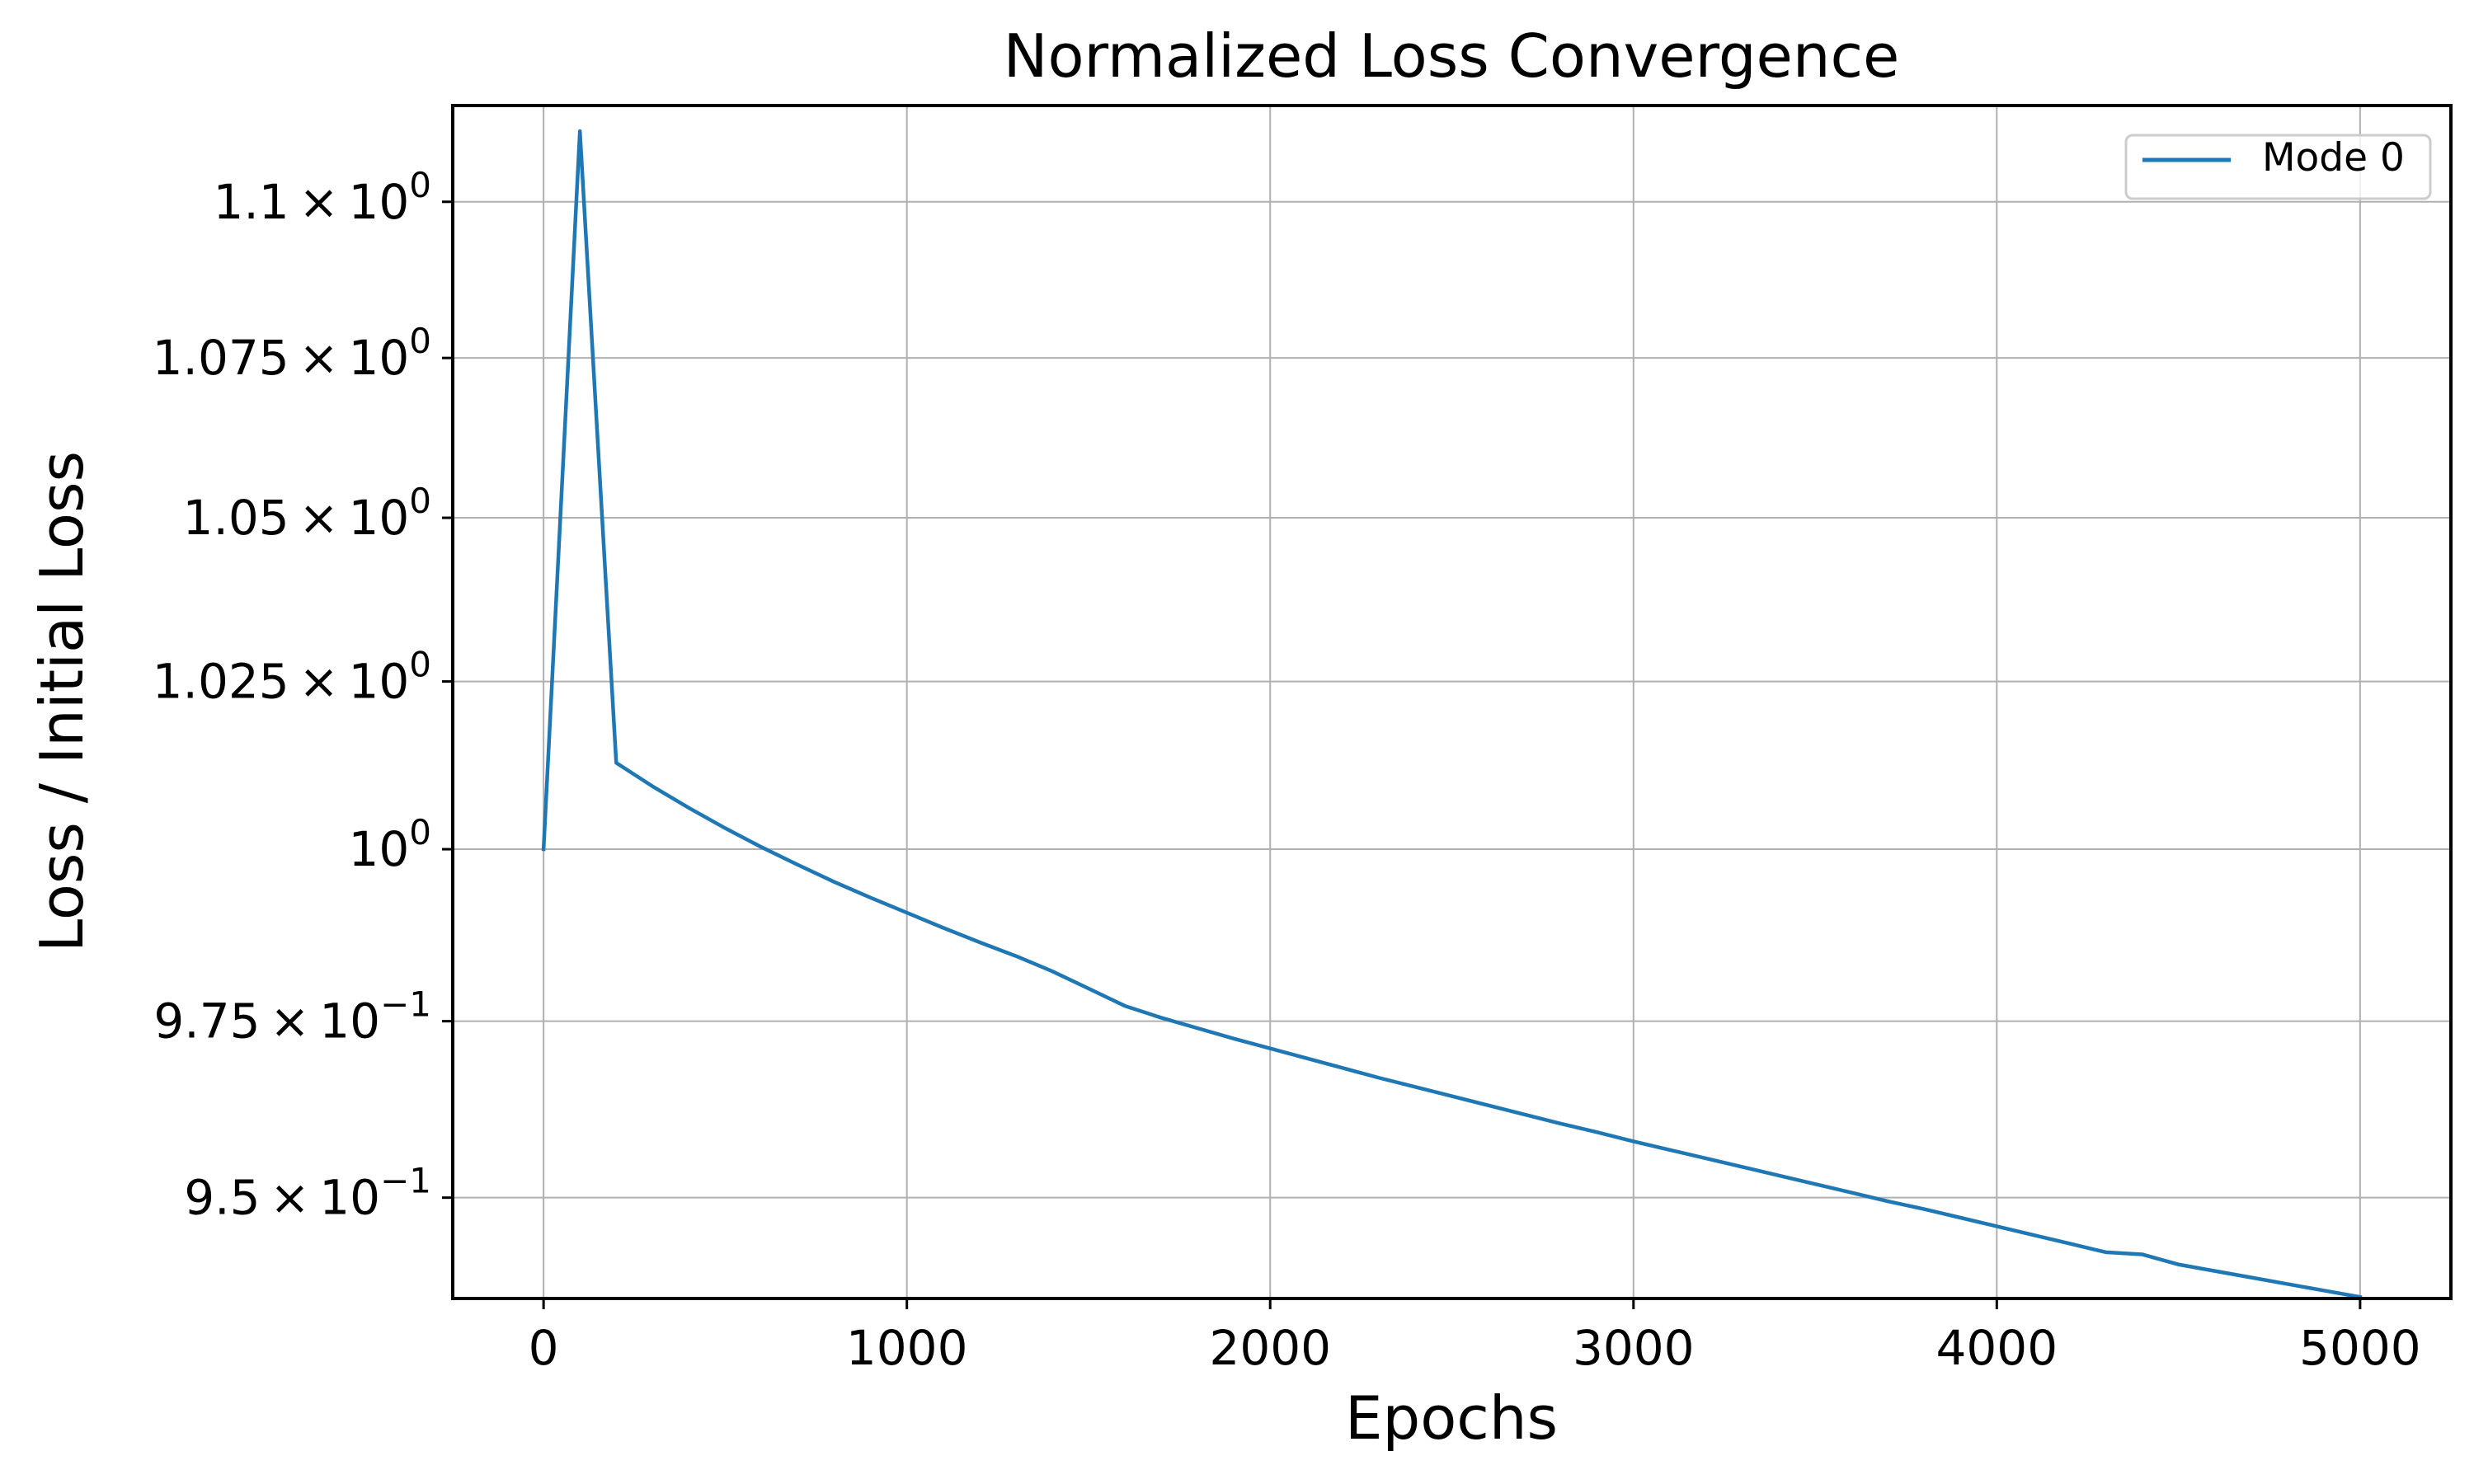 Image resolution: width=2474 pixels, height=1484 pixels. Describe the element at coordinates (222, 1198) in the screenshot. I see `y-tick-mantissa: 9.5` at that location.